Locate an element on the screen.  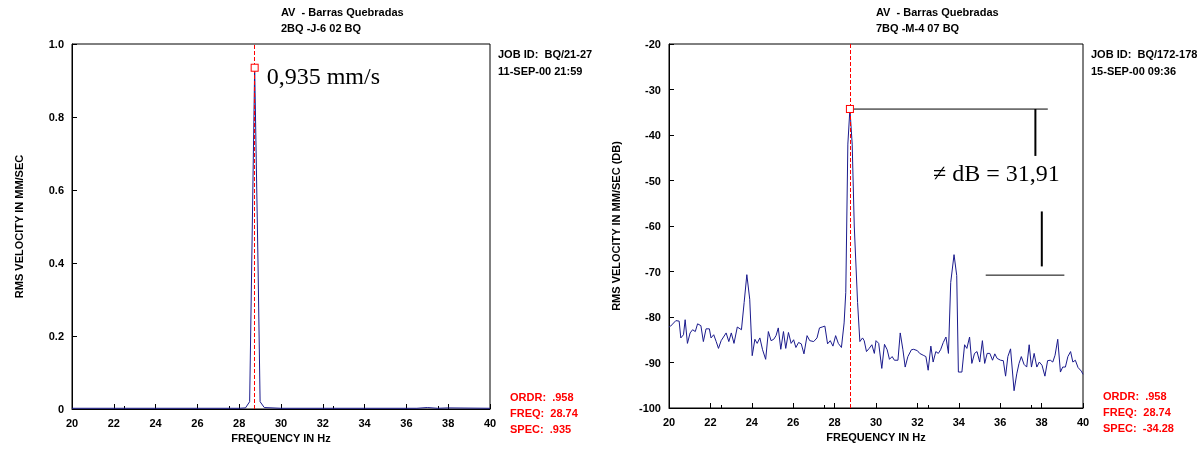
text: 15-SEP-00 09:36 is located at coordinates (1133, 71).